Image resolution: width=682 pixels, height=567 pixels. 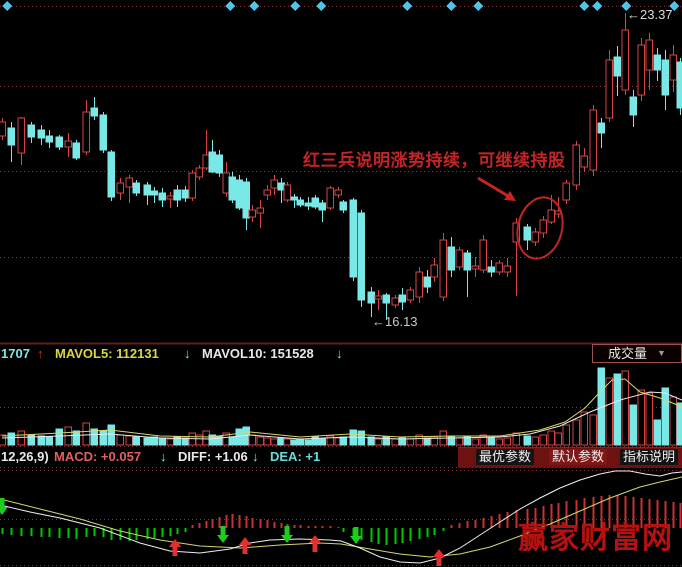 What do you see at coordinates (25, 456) in the screenshot?
I see `macd-params: 12,26,9)` at bounding box center [25, 456].